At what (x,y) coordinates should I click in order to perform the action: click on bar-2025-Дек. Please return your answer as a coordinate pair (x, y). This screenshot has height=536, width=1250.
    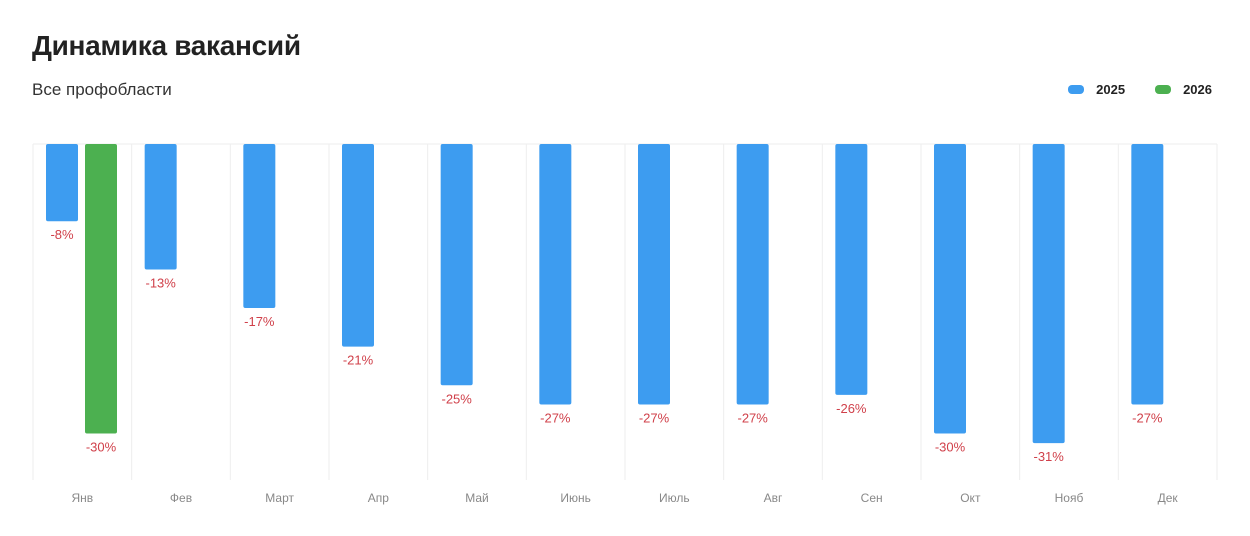
    Looking at the image, I should click on (1147, 274).